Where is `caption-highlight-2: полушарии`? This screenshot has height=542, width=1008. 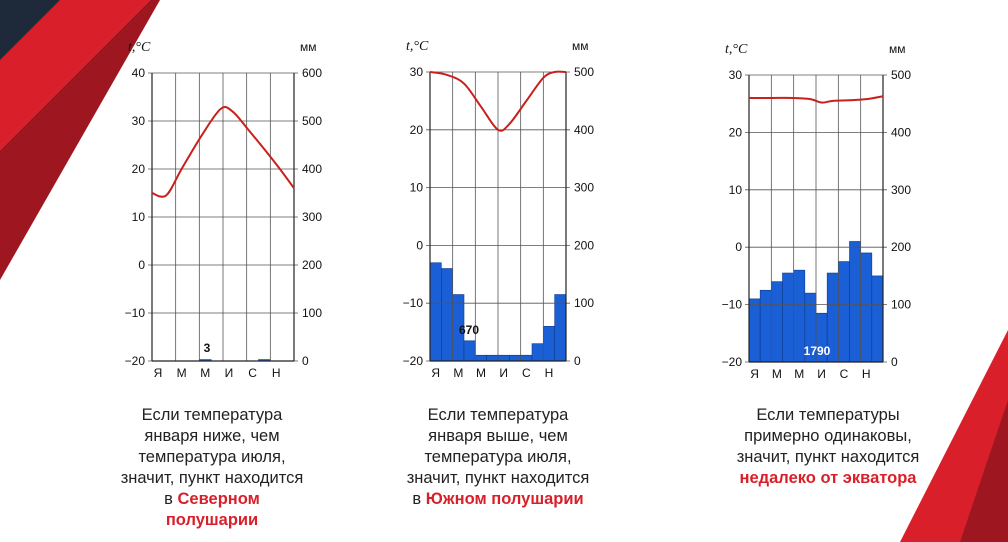 caption-highlight-2: полушарии is located at coordinates (212, 520).